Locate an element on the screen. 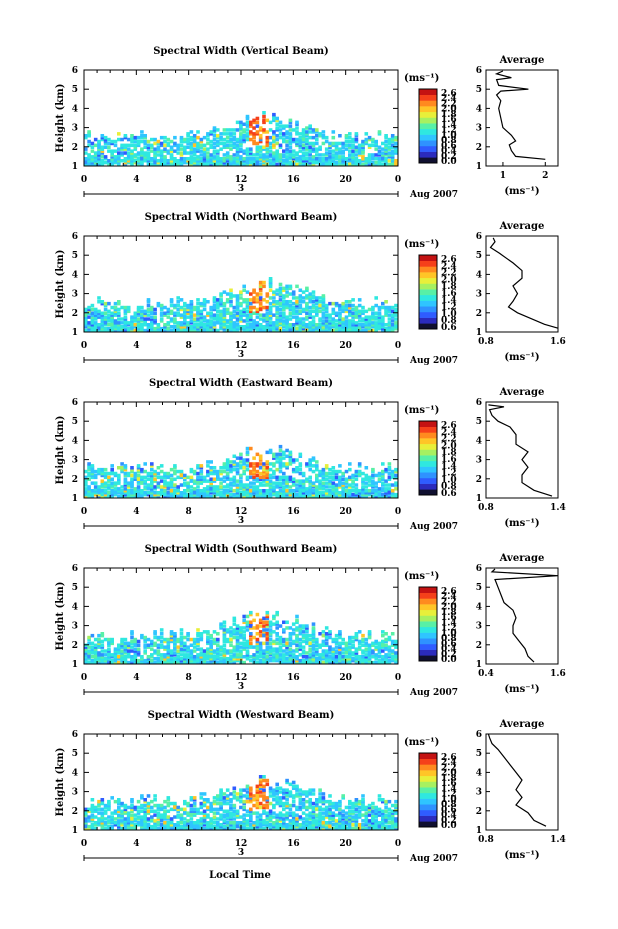  month-year-label: Aug 2007 is located at coordinates (433, 361).